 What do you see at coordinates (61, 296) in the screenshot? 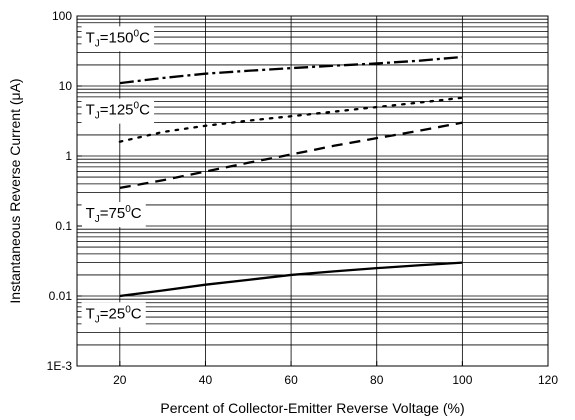
I see `y-tick-label: 0.01` at bounding box center [61, 296].